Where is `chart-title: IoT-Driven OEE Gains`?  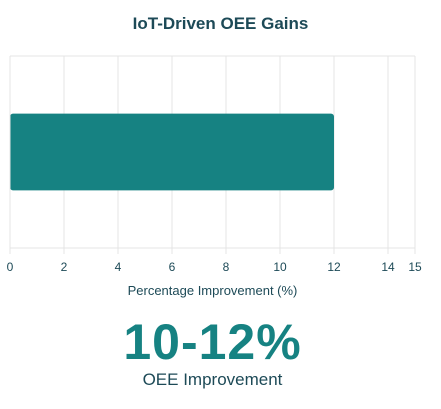
chart-title: IoT-Driven OEE Gains is located at coordinates (220, 23).